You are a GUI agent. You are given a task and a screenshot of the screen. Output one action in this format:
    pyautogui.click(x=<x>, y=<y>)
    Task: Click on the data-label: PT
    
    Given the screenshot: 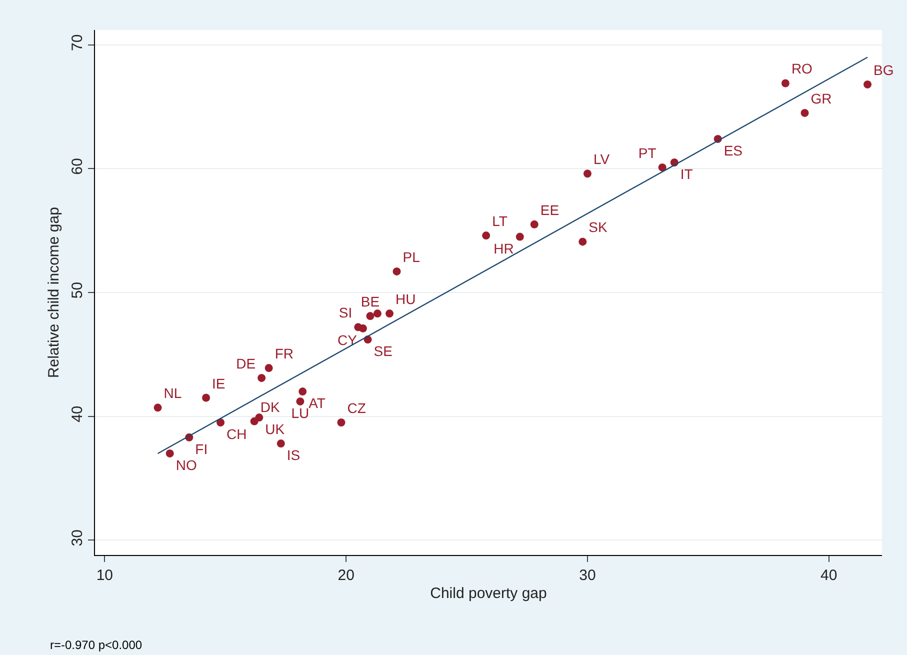 What is the action you would take?
    pyautogui.click(x=647, y=152)
    